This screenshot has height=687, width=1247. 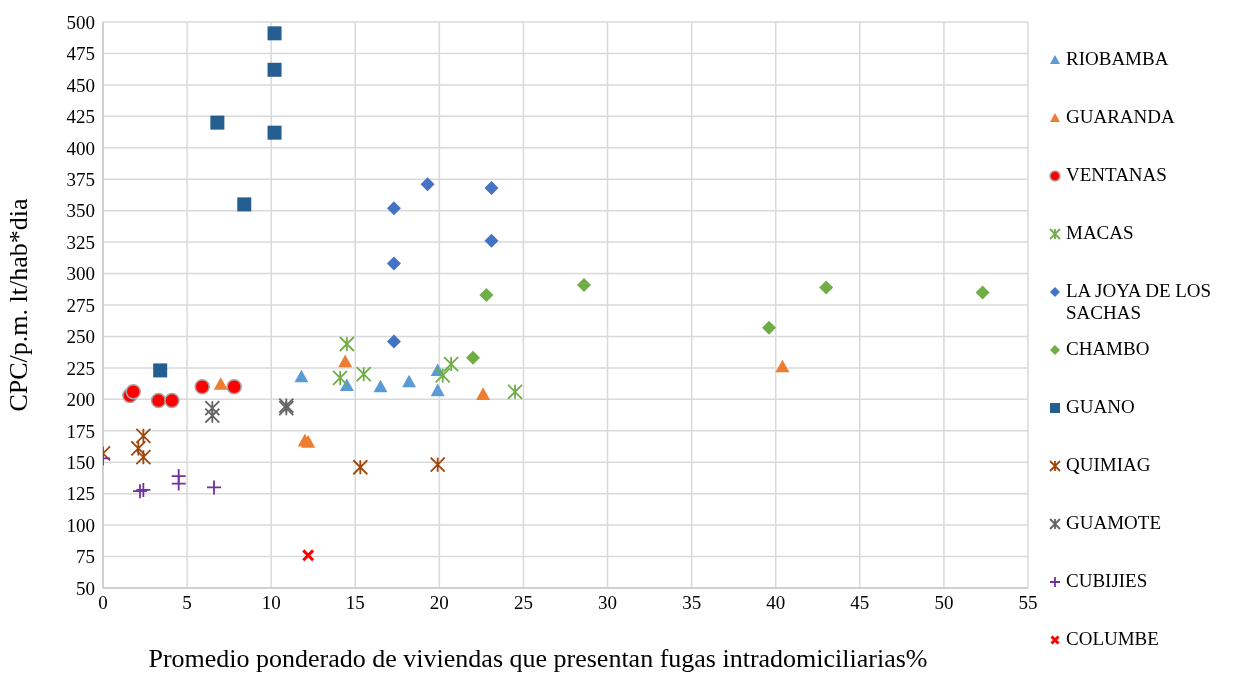 What do you see at coordinates (1100, 407) in the screenshot?
I see `legend-label: GUANO` at bounding box center [1100, 407].